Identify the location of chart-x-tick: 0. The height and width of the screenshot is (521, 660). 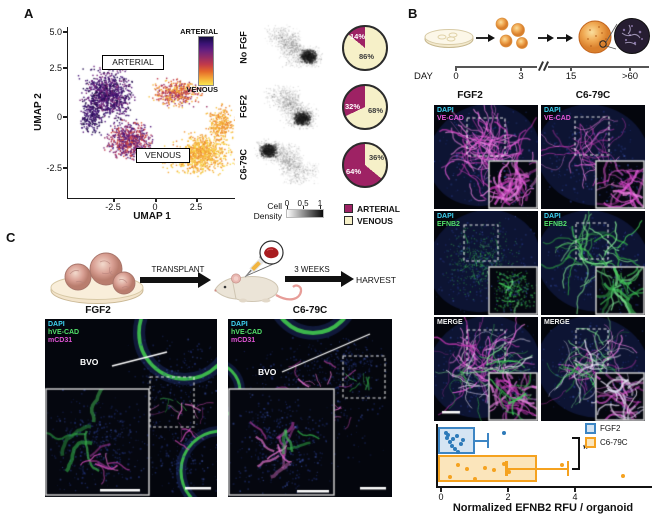
(441, 497).